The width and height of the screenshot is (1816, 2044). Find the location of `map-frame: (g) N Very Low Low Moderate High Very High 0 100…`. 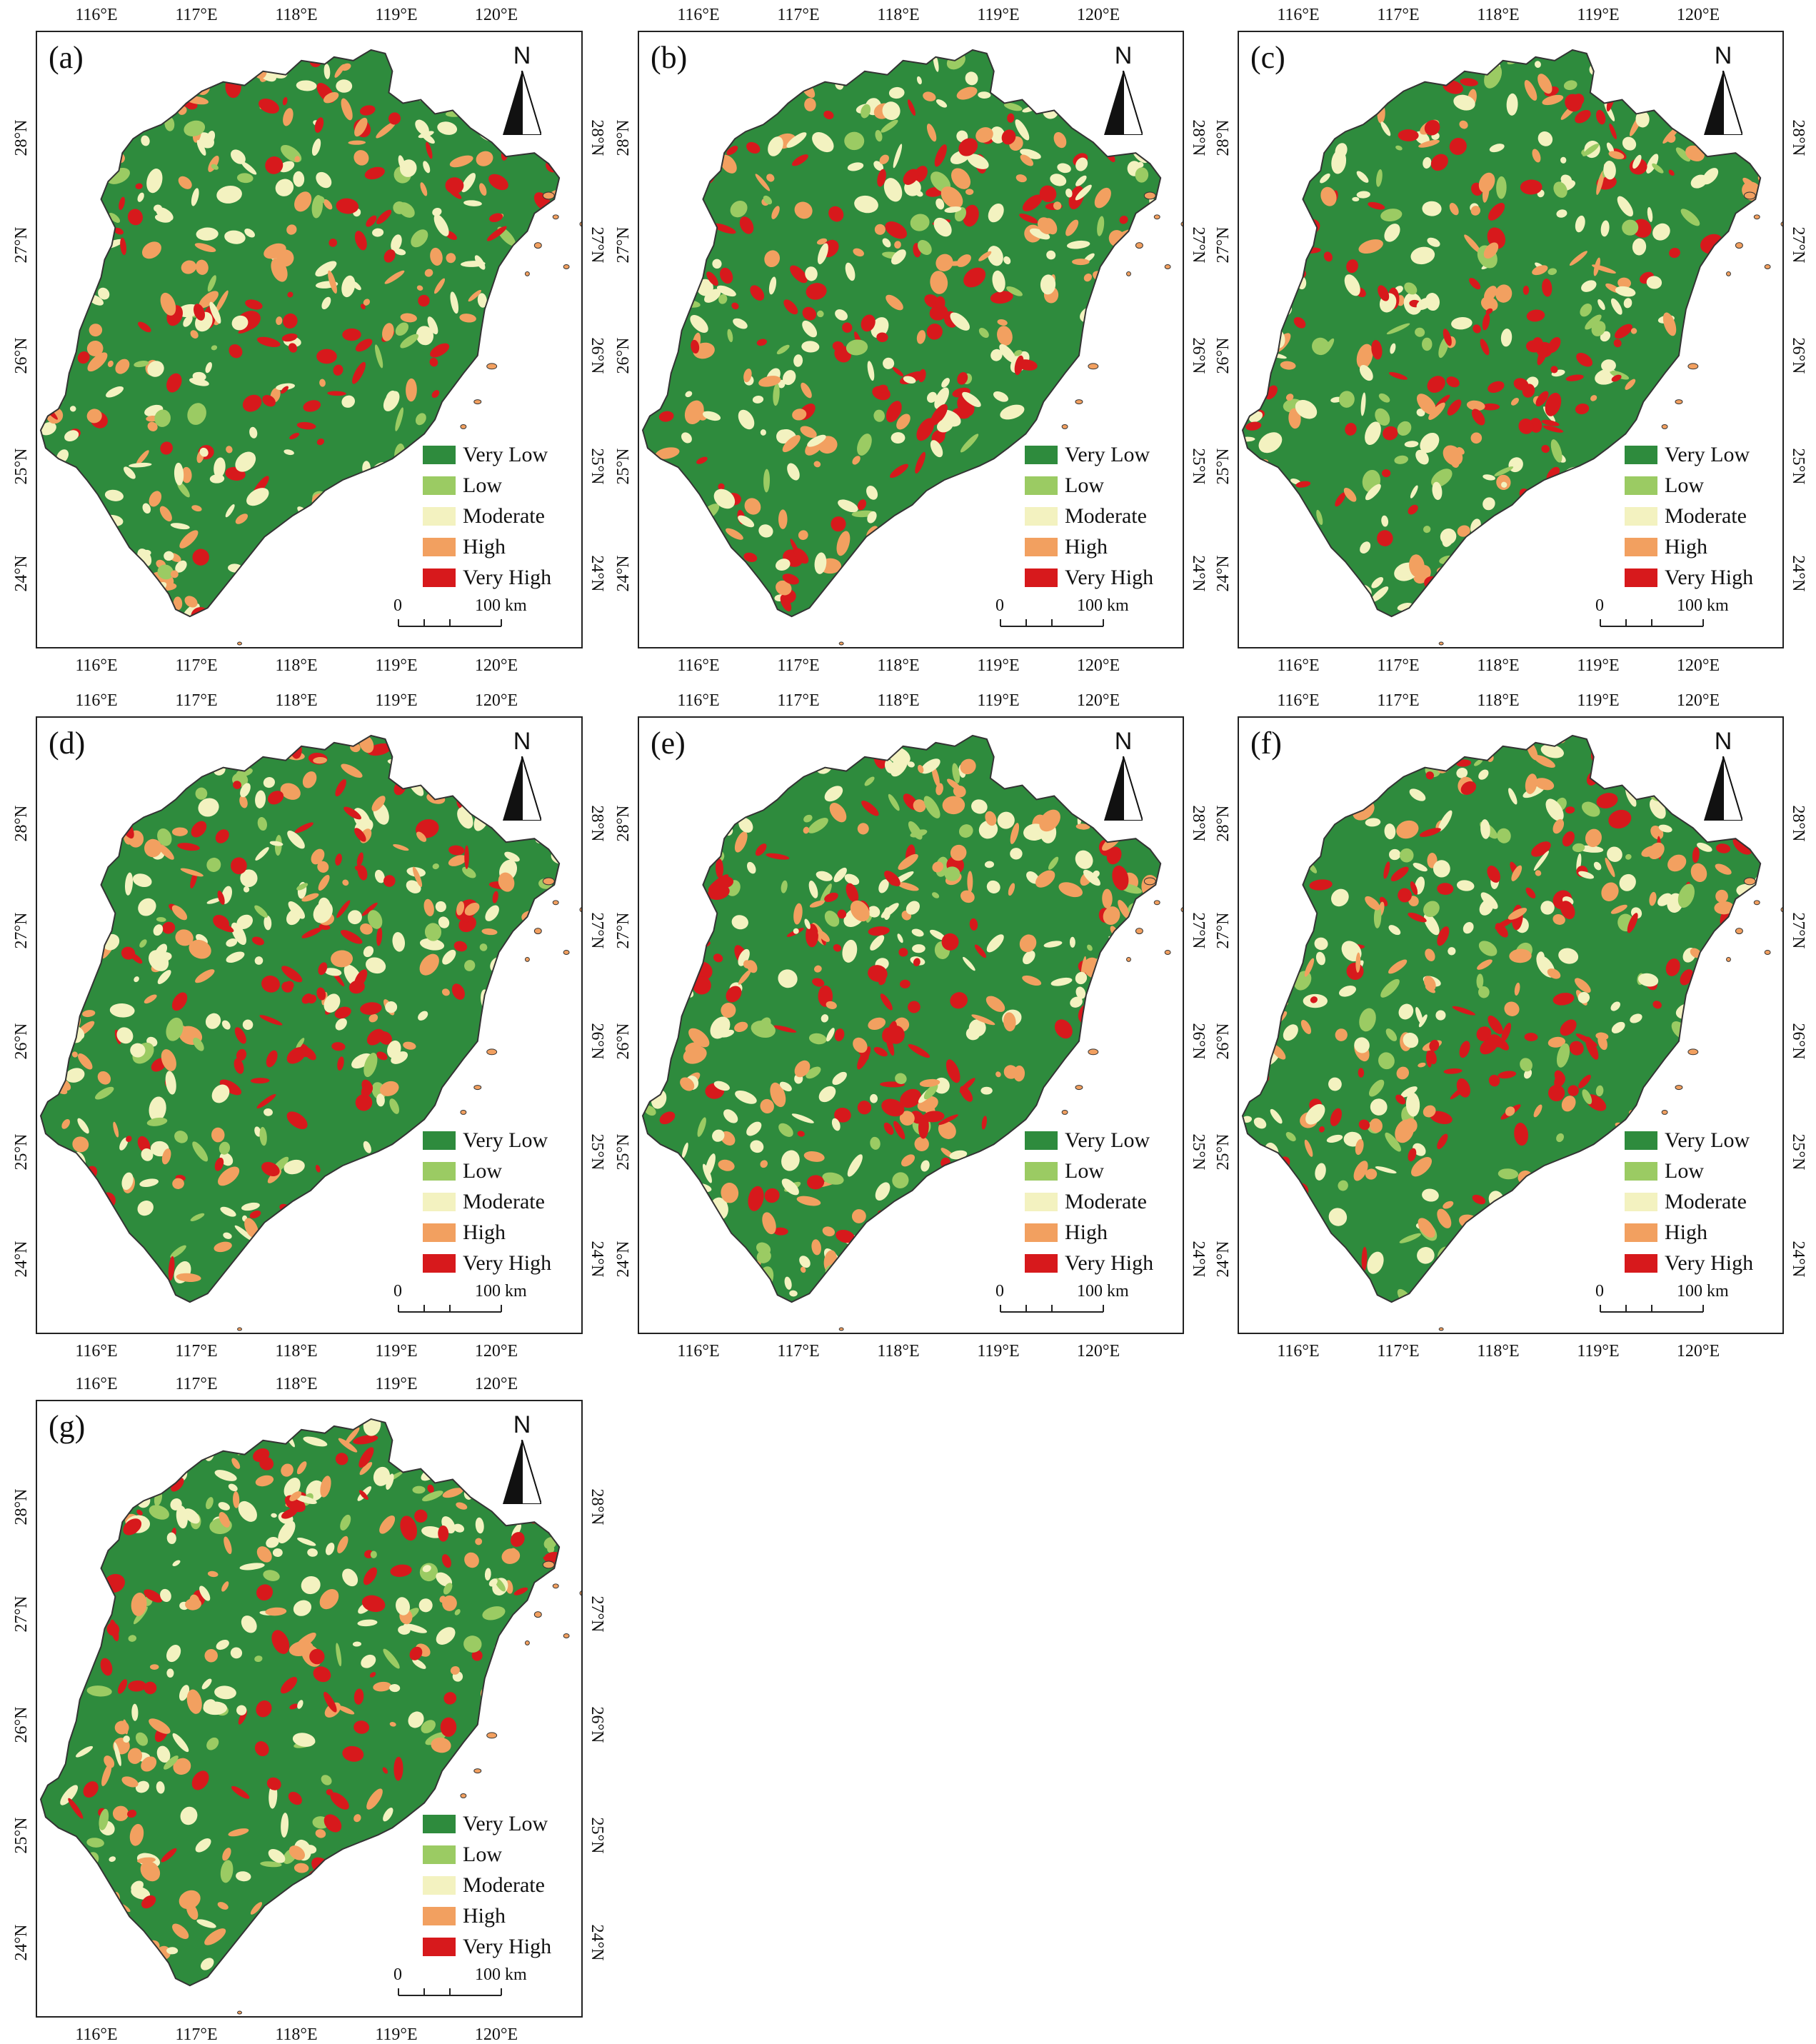

map-frame: (g) N Very Low Low Moderate High Very High 0 100… is located at coordinates (309, 1709).